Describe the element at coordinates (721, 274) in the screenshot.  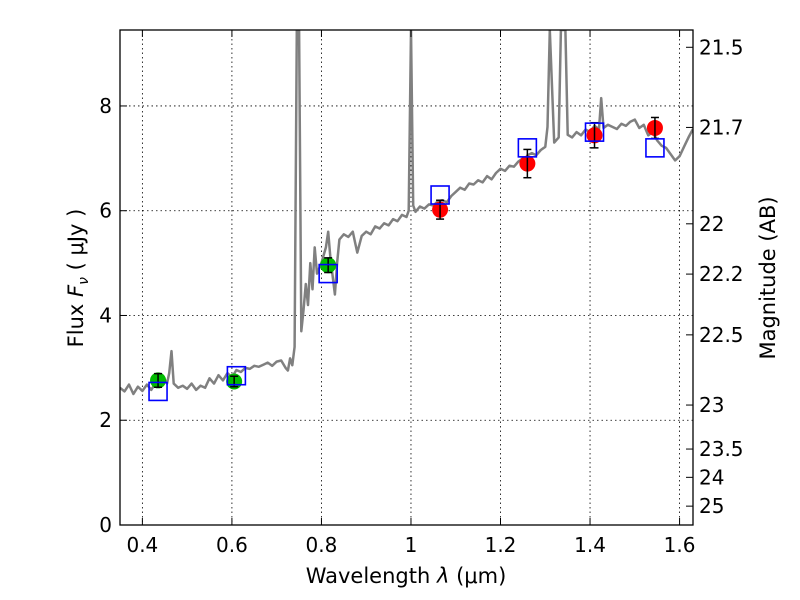
I see `y2-tick-label: 22.2` at that location.